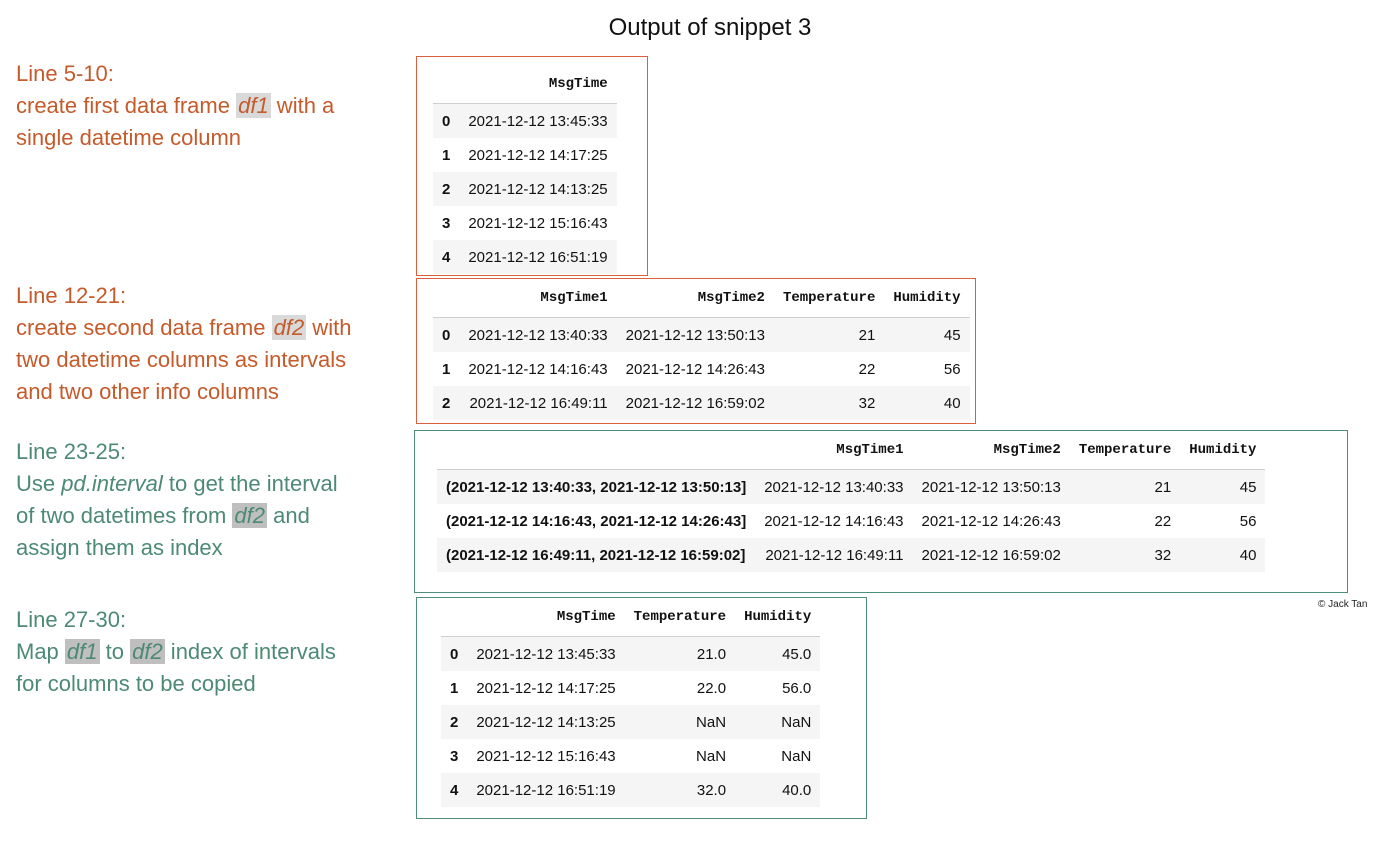  What do you see at coordinates (797, 688) in the screenshot?
I see `table-cell: 56.0` at bounding box center [797, 688].